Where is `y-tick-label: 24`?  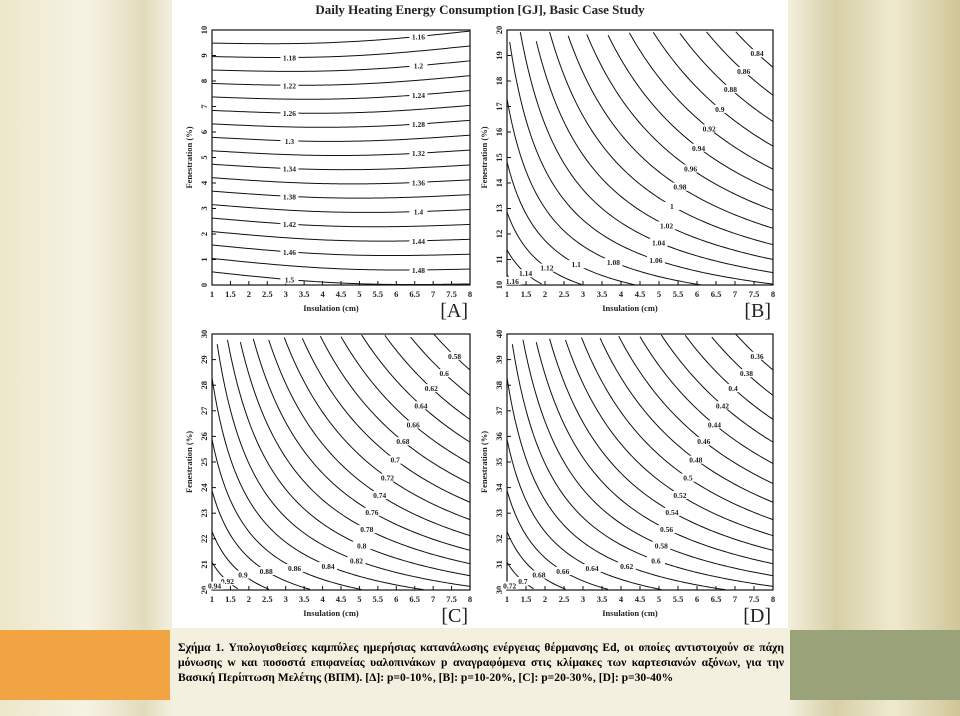 y-tick-label: 24 is located at coordinates (204, 487).